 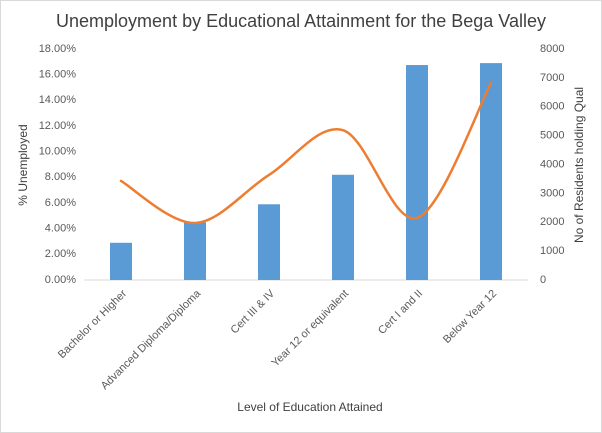 What do you see at coordinates (58, 100) in the screenshot?
I see `y-tick-label: 14.00%` at bounding box center [58, 100].